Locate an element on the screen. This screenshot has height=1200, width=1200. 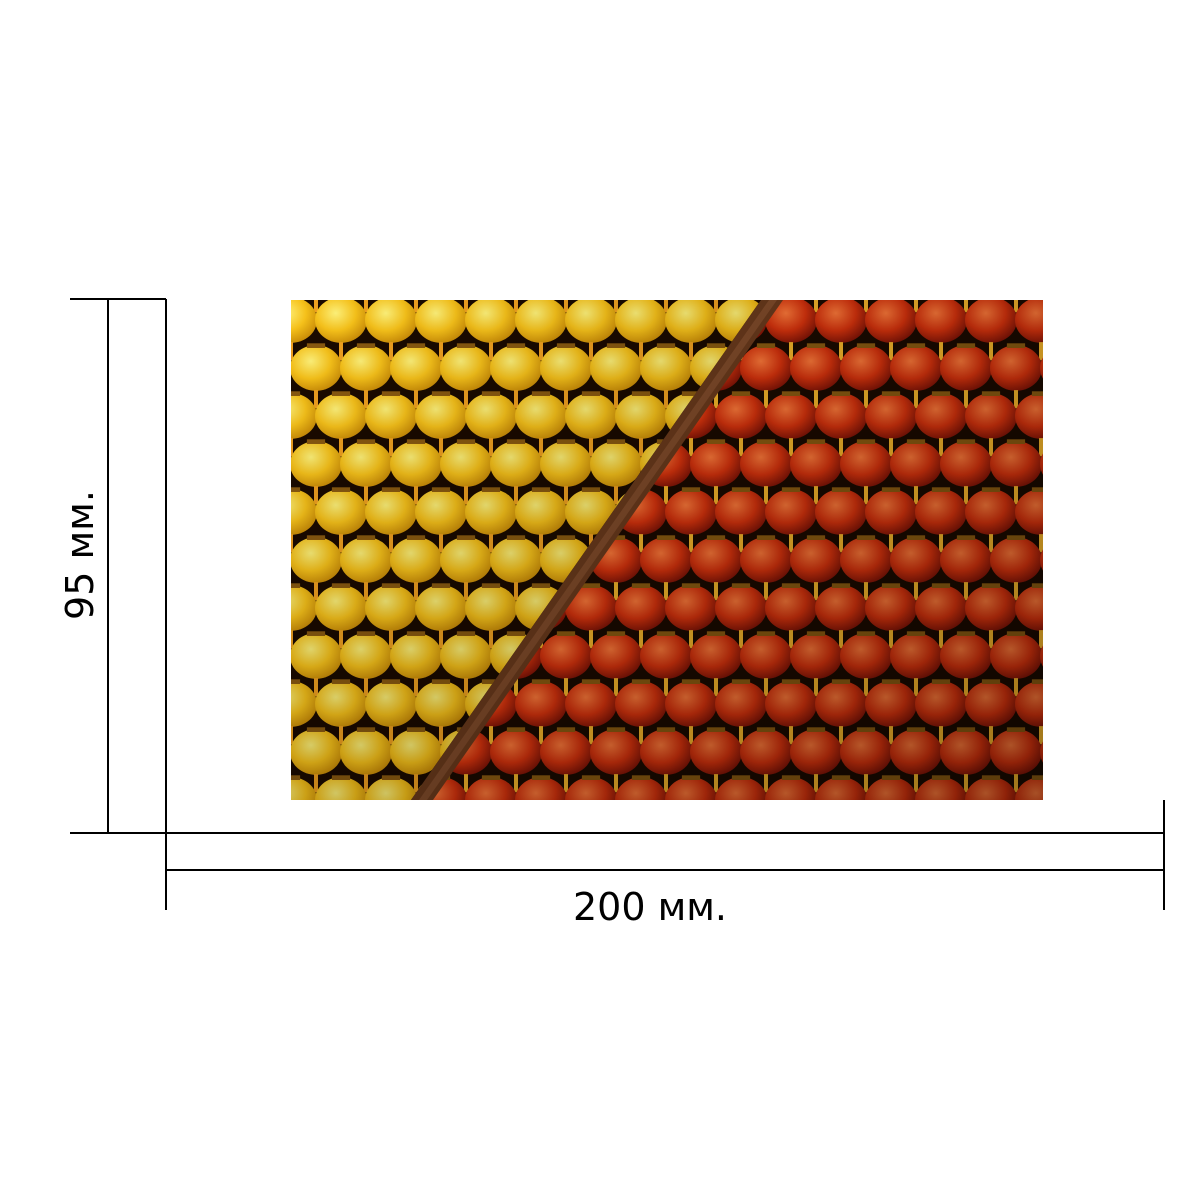
height-label: 95 мм. is located at coordinates (80, 555).